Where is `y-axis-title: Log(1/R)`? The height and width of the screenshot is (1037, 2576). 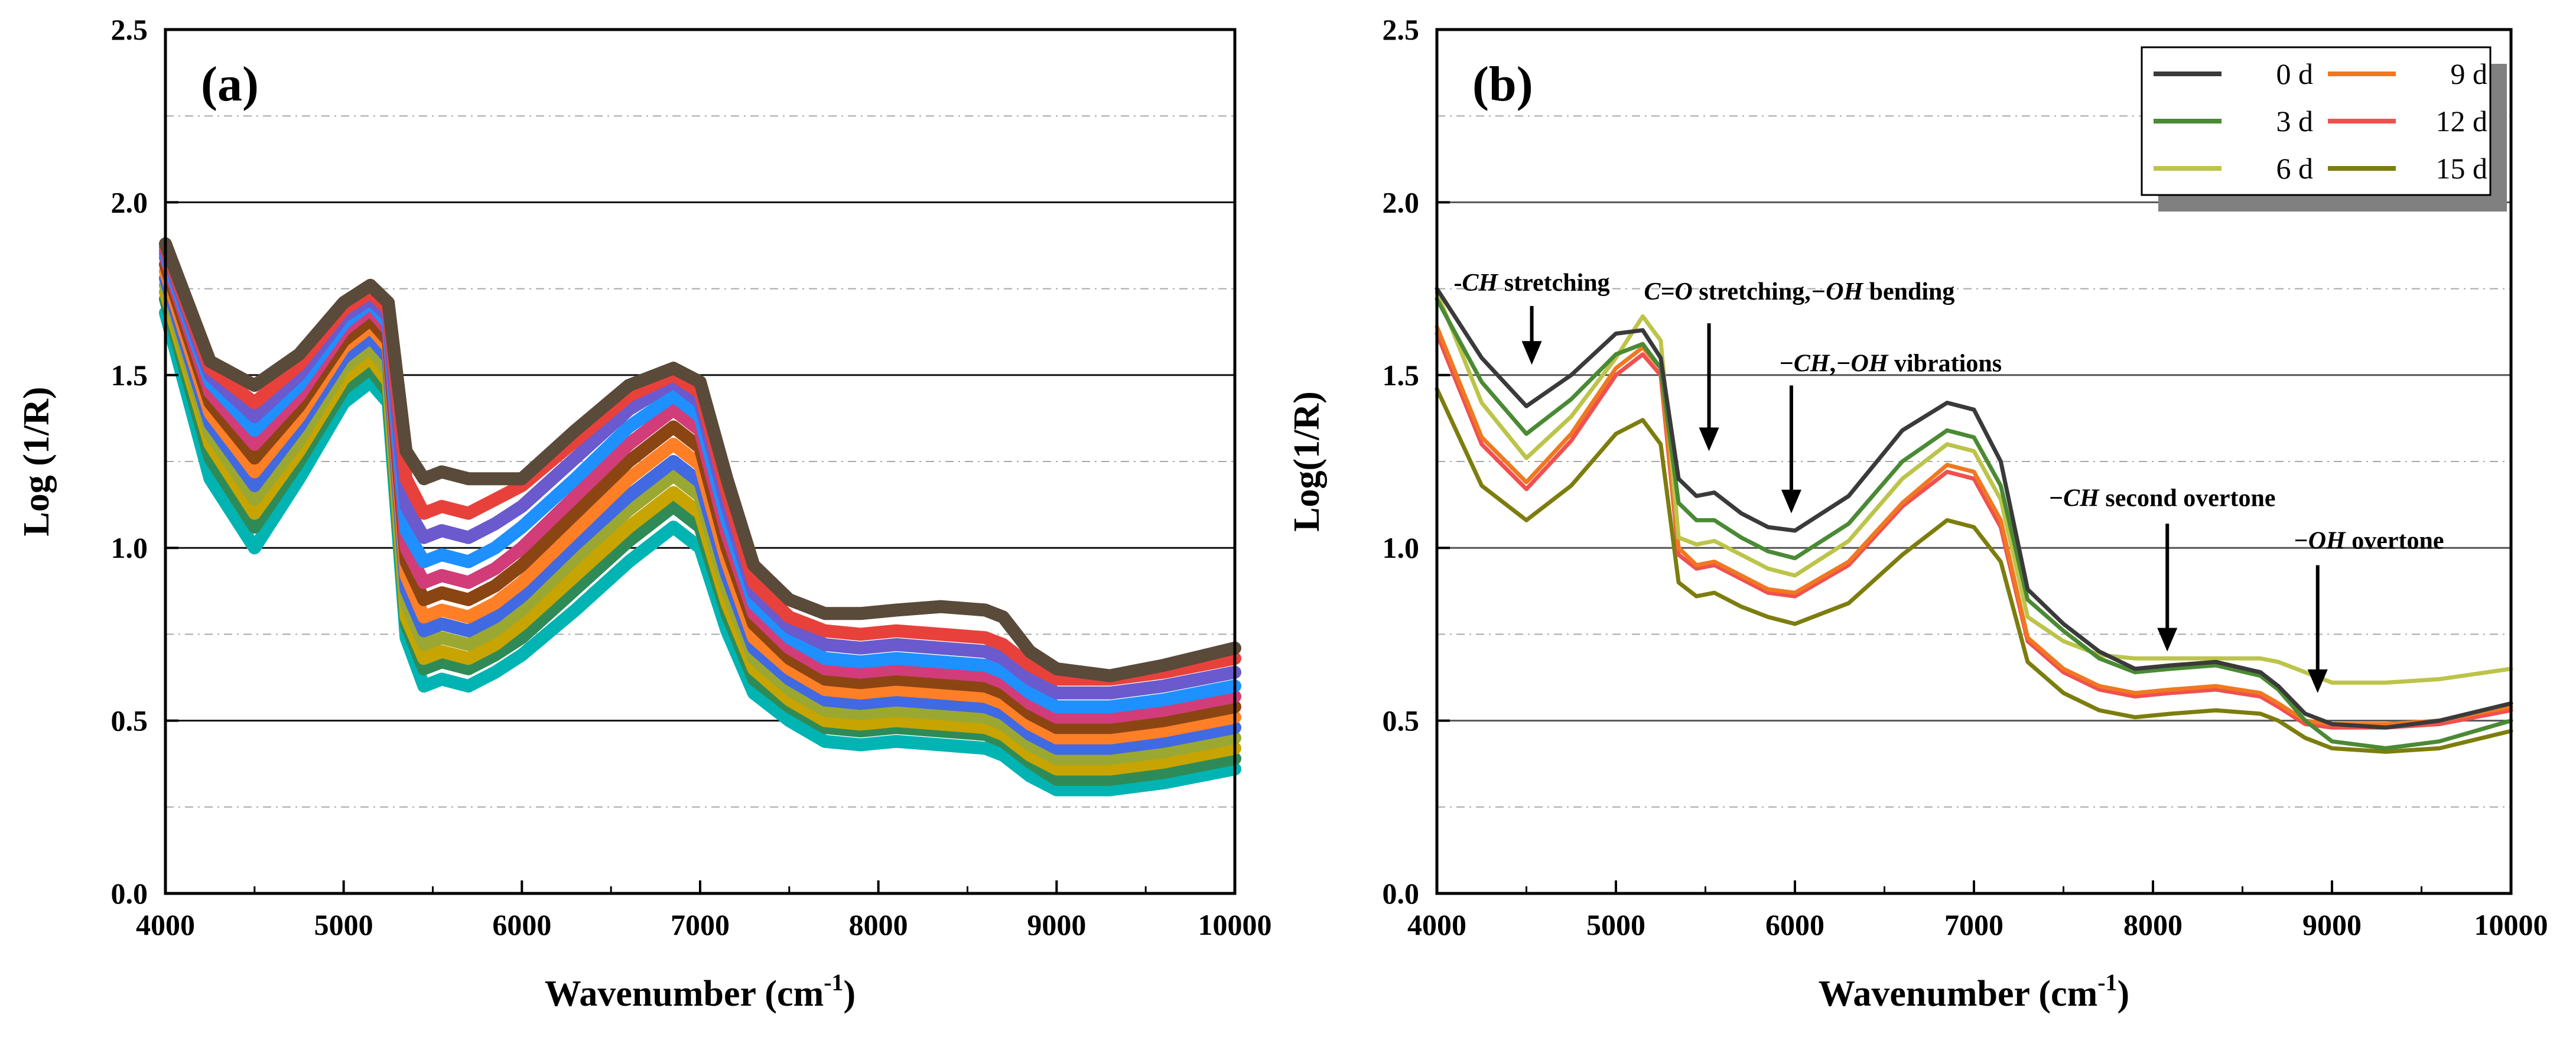 y-axis-title: Log(1/R) is located at coordinates (1307, 461).